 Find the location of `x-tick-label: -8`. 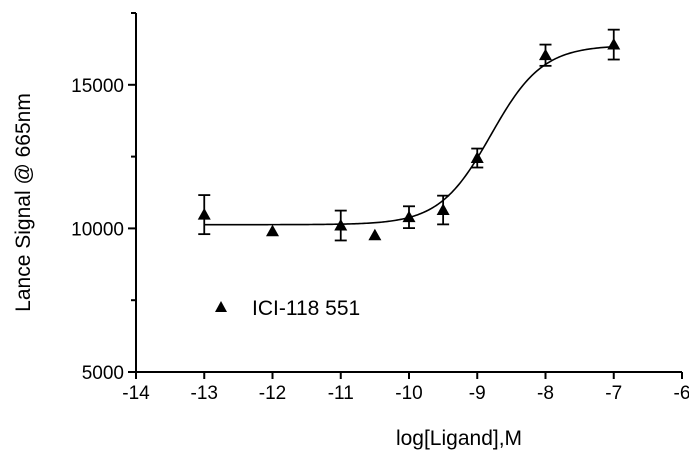

x-tick-label: -8 is located at coordinates (545, 393).